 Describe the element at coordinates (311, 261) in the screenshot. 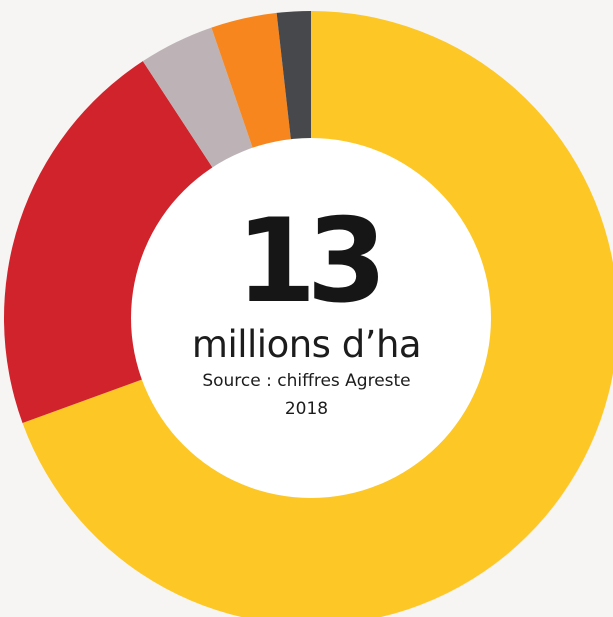

I see `total-value: 13` at that location.